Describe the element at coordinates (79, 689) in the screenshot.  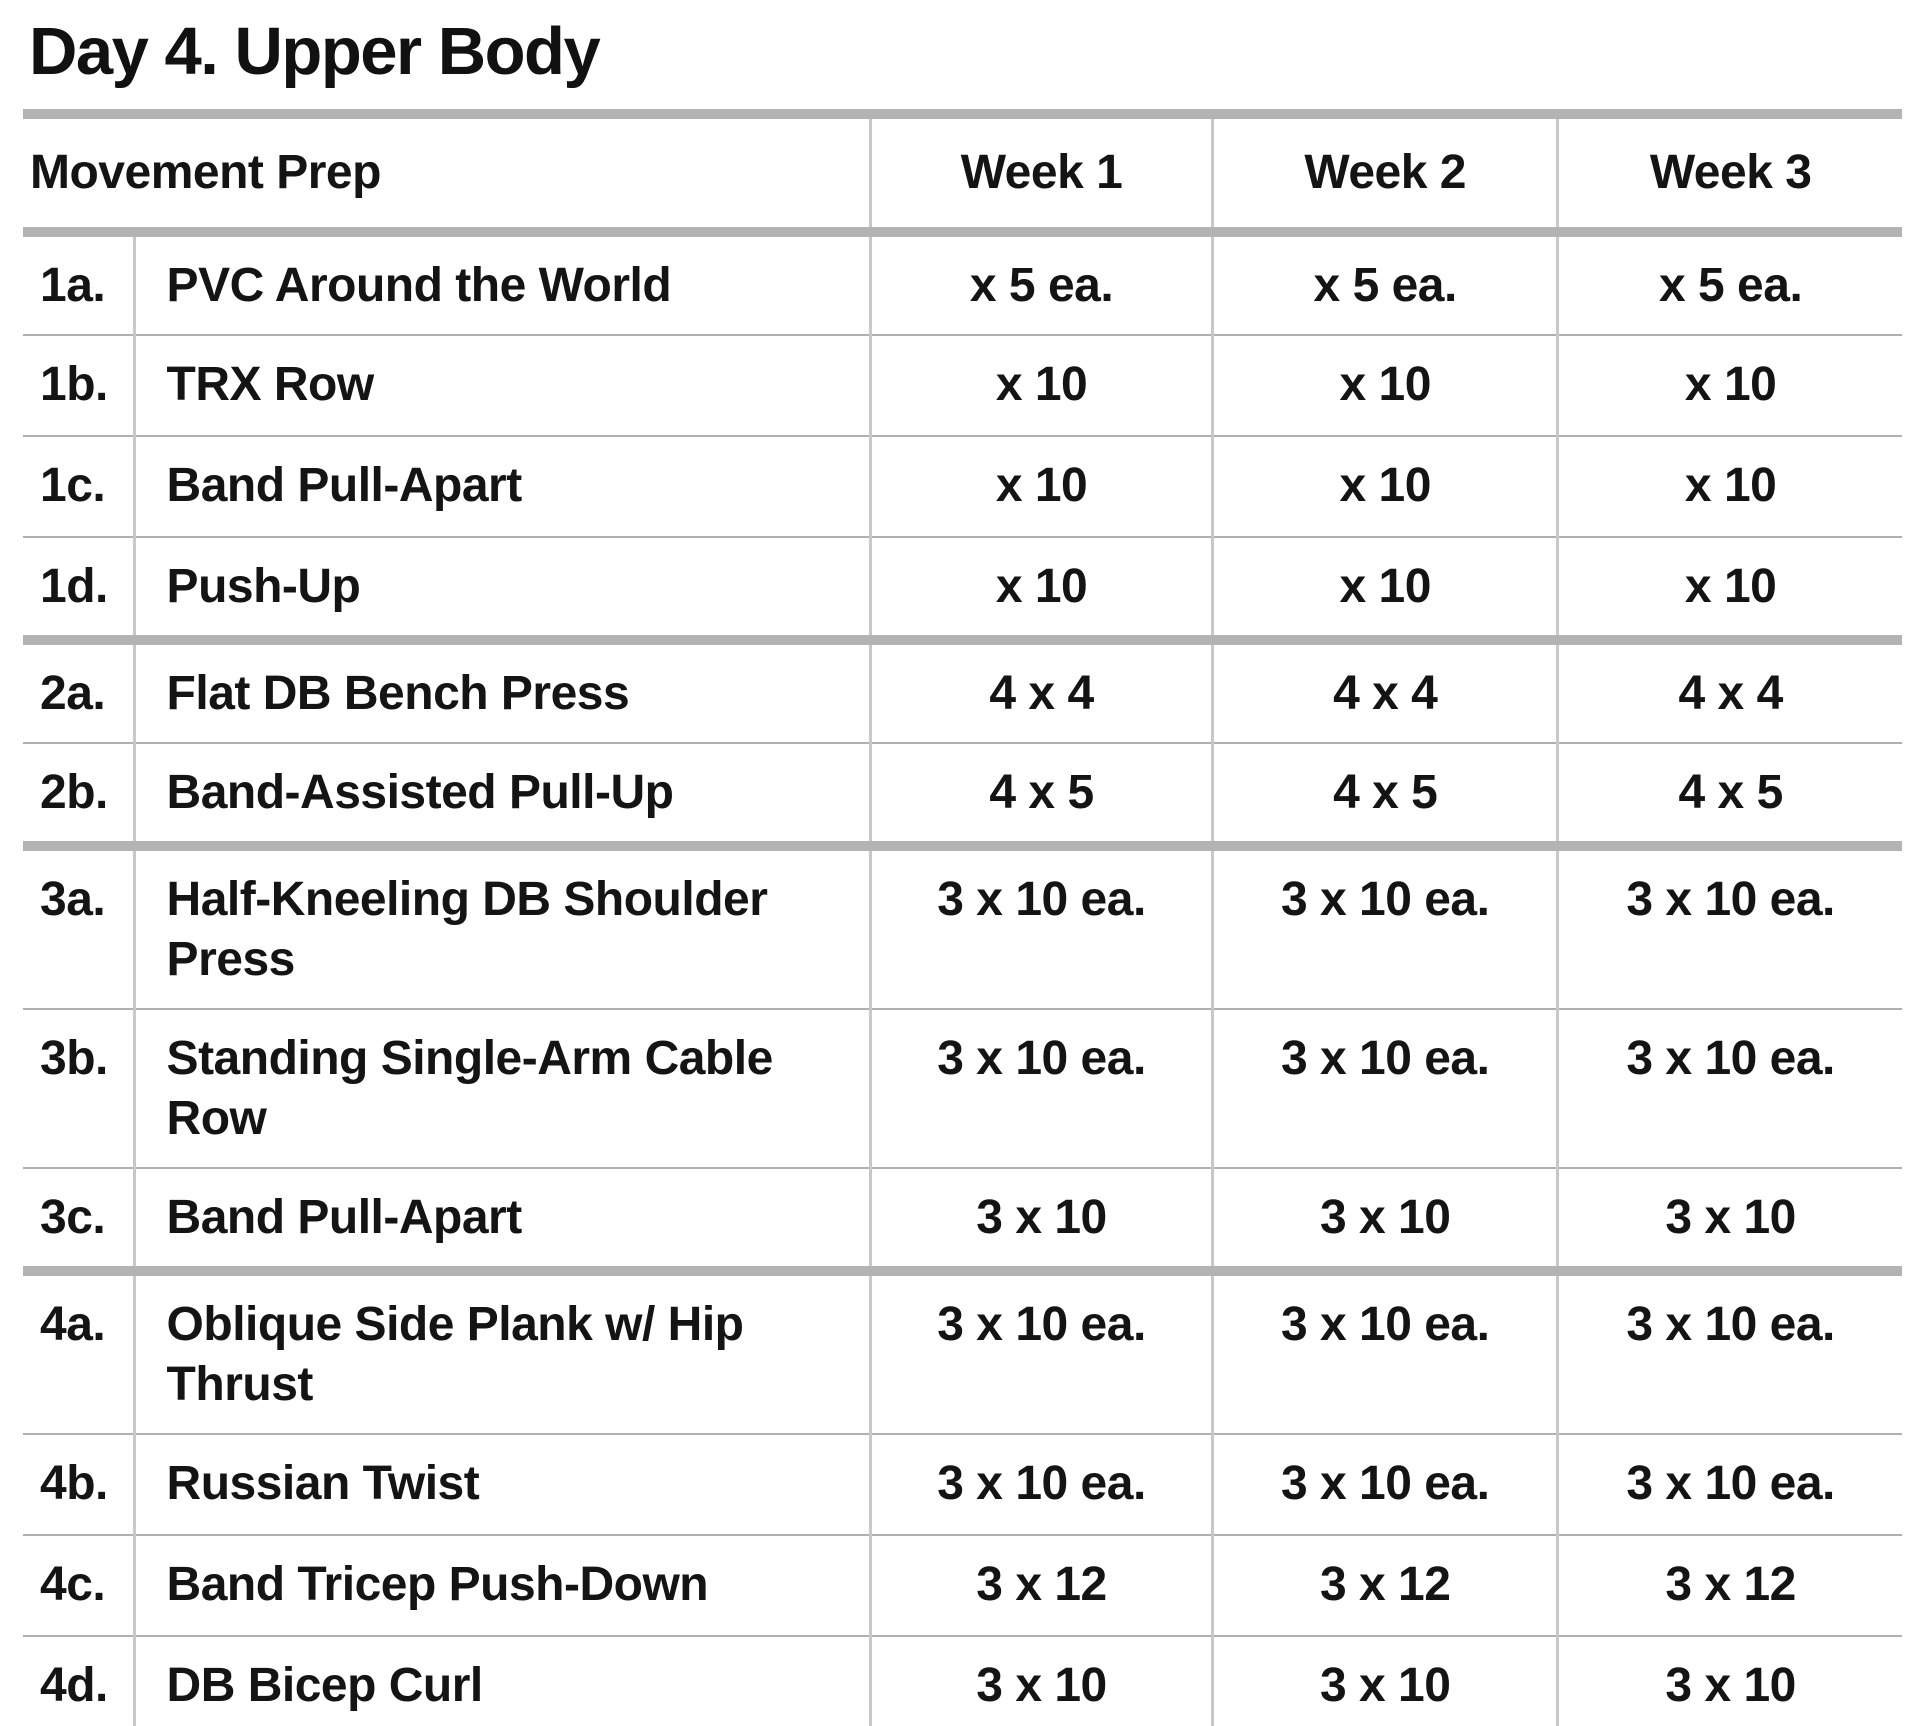
I see `row-number: 2a.` at that location.